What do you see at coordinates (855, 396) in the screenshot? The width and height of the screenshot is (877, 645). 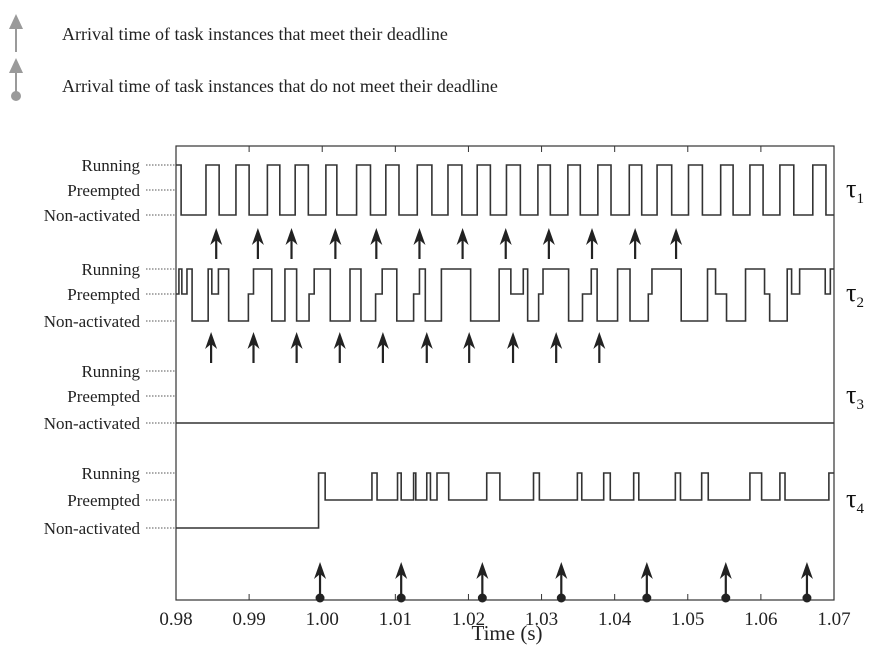 I see `task-name-3: τ3` at bounding box center [855, 396].